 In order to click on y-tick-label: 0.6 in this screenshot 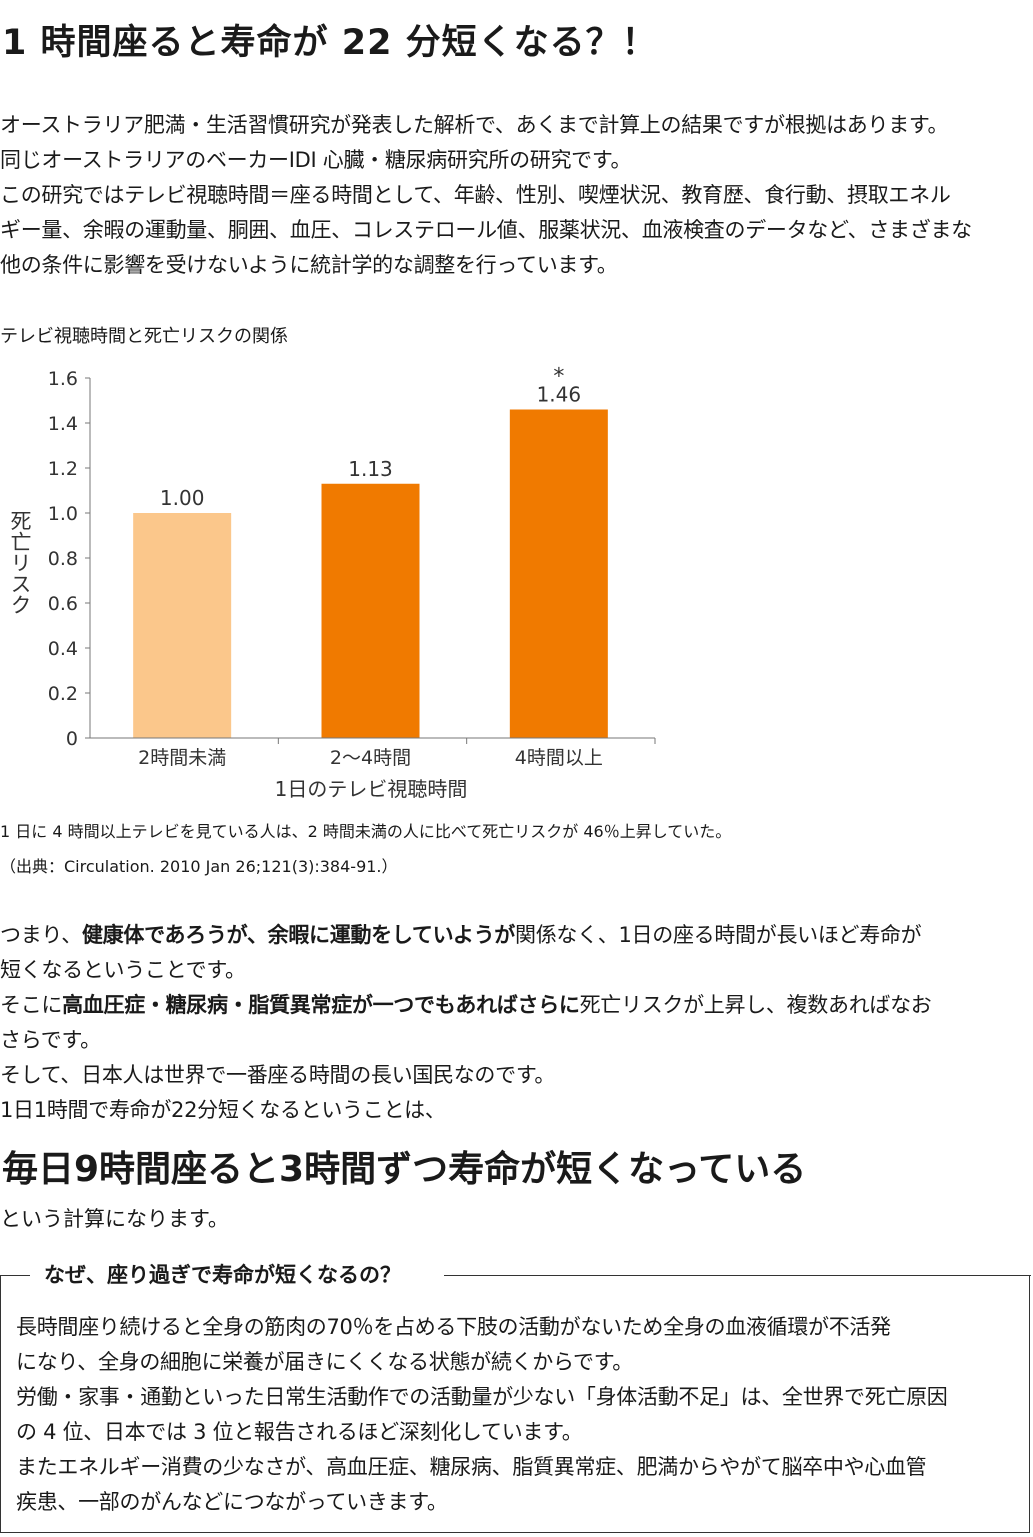, I will do `click(63, 604)`.